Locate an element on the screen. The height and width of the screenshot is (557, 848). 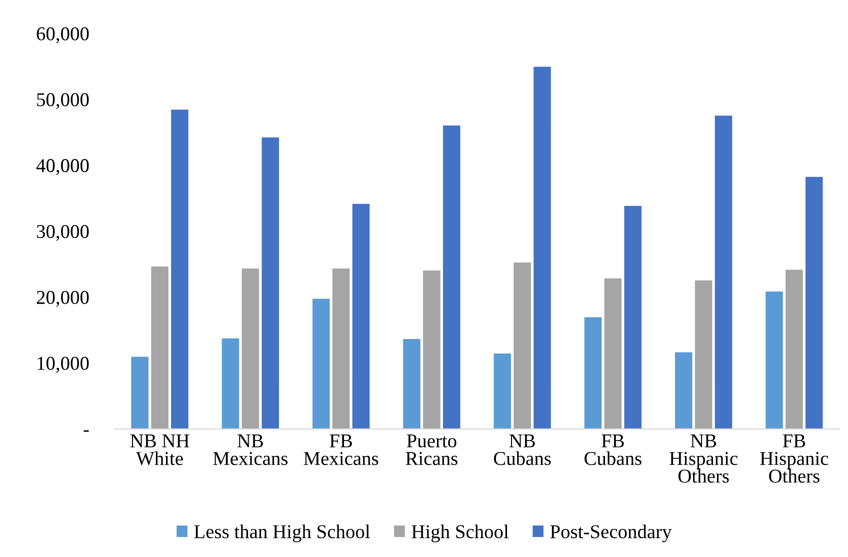
y-tick-label: 20,000 is located at coordinates (62, 298).